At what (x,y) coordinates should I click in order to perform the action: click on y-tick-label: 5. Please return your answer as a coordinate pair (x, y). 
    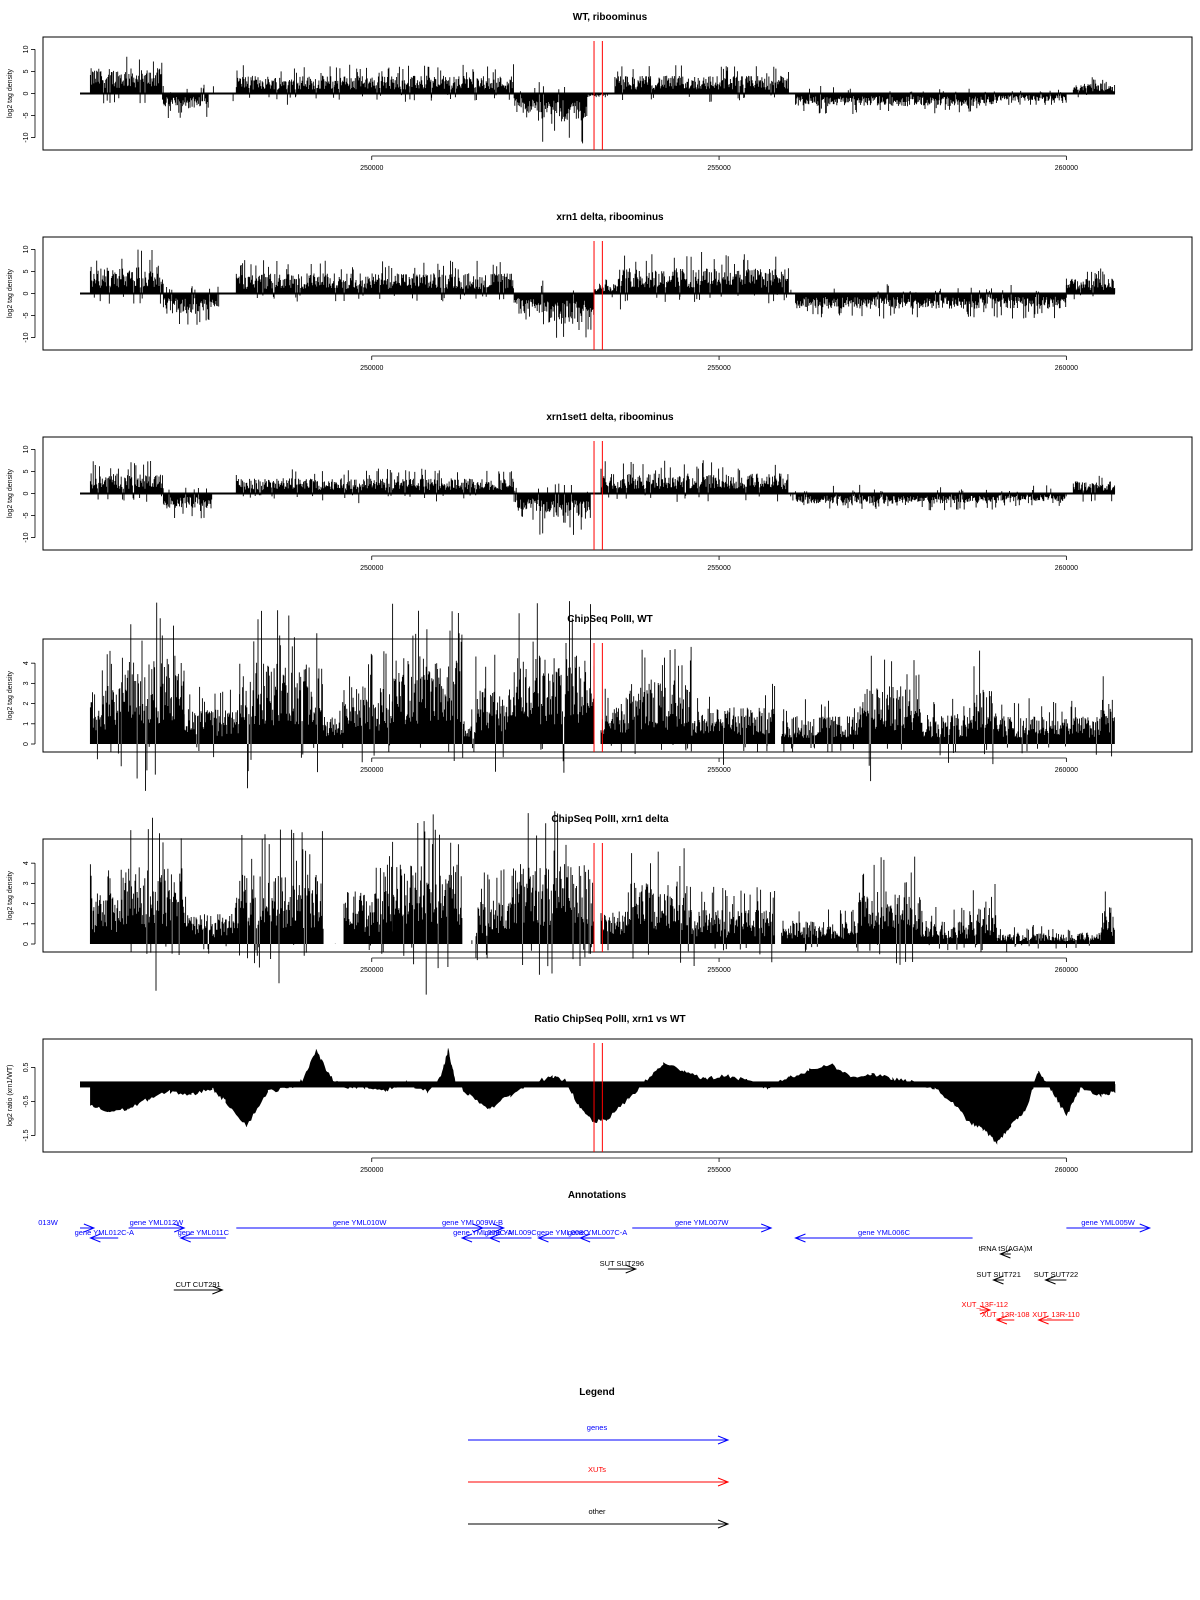
    Looking at the image, I should click on (26, 271).